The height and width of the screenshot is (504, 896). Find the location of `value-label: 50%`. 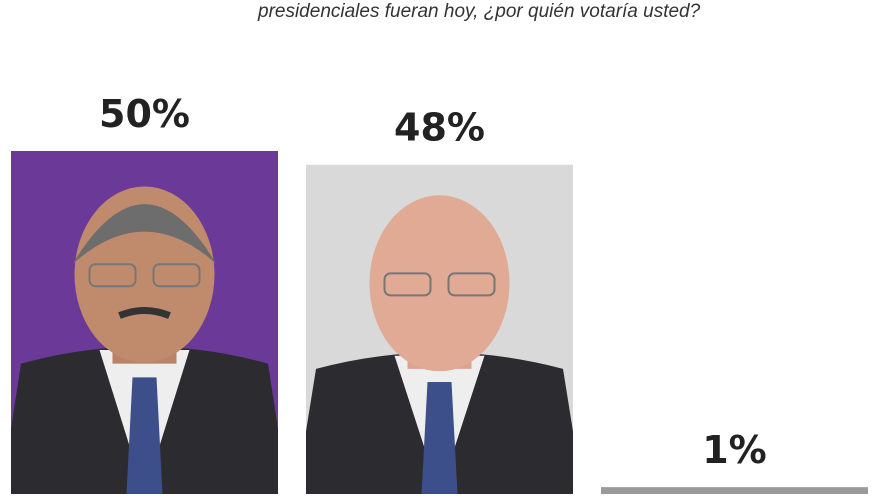

value-label: 50% is located at coordinates (144, 114).